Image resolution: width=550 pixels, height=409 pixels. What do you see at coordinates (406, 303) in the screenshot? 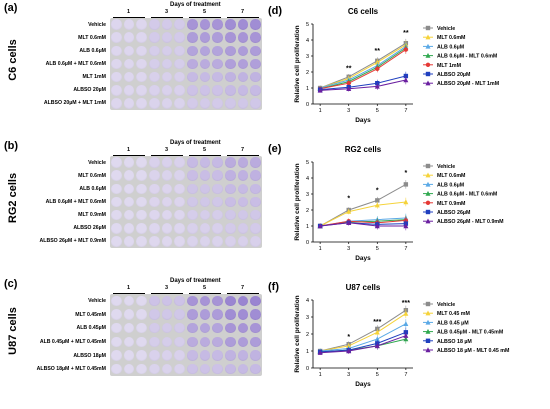
I see `significance-marker: ***` at bounding box center [406, 303].